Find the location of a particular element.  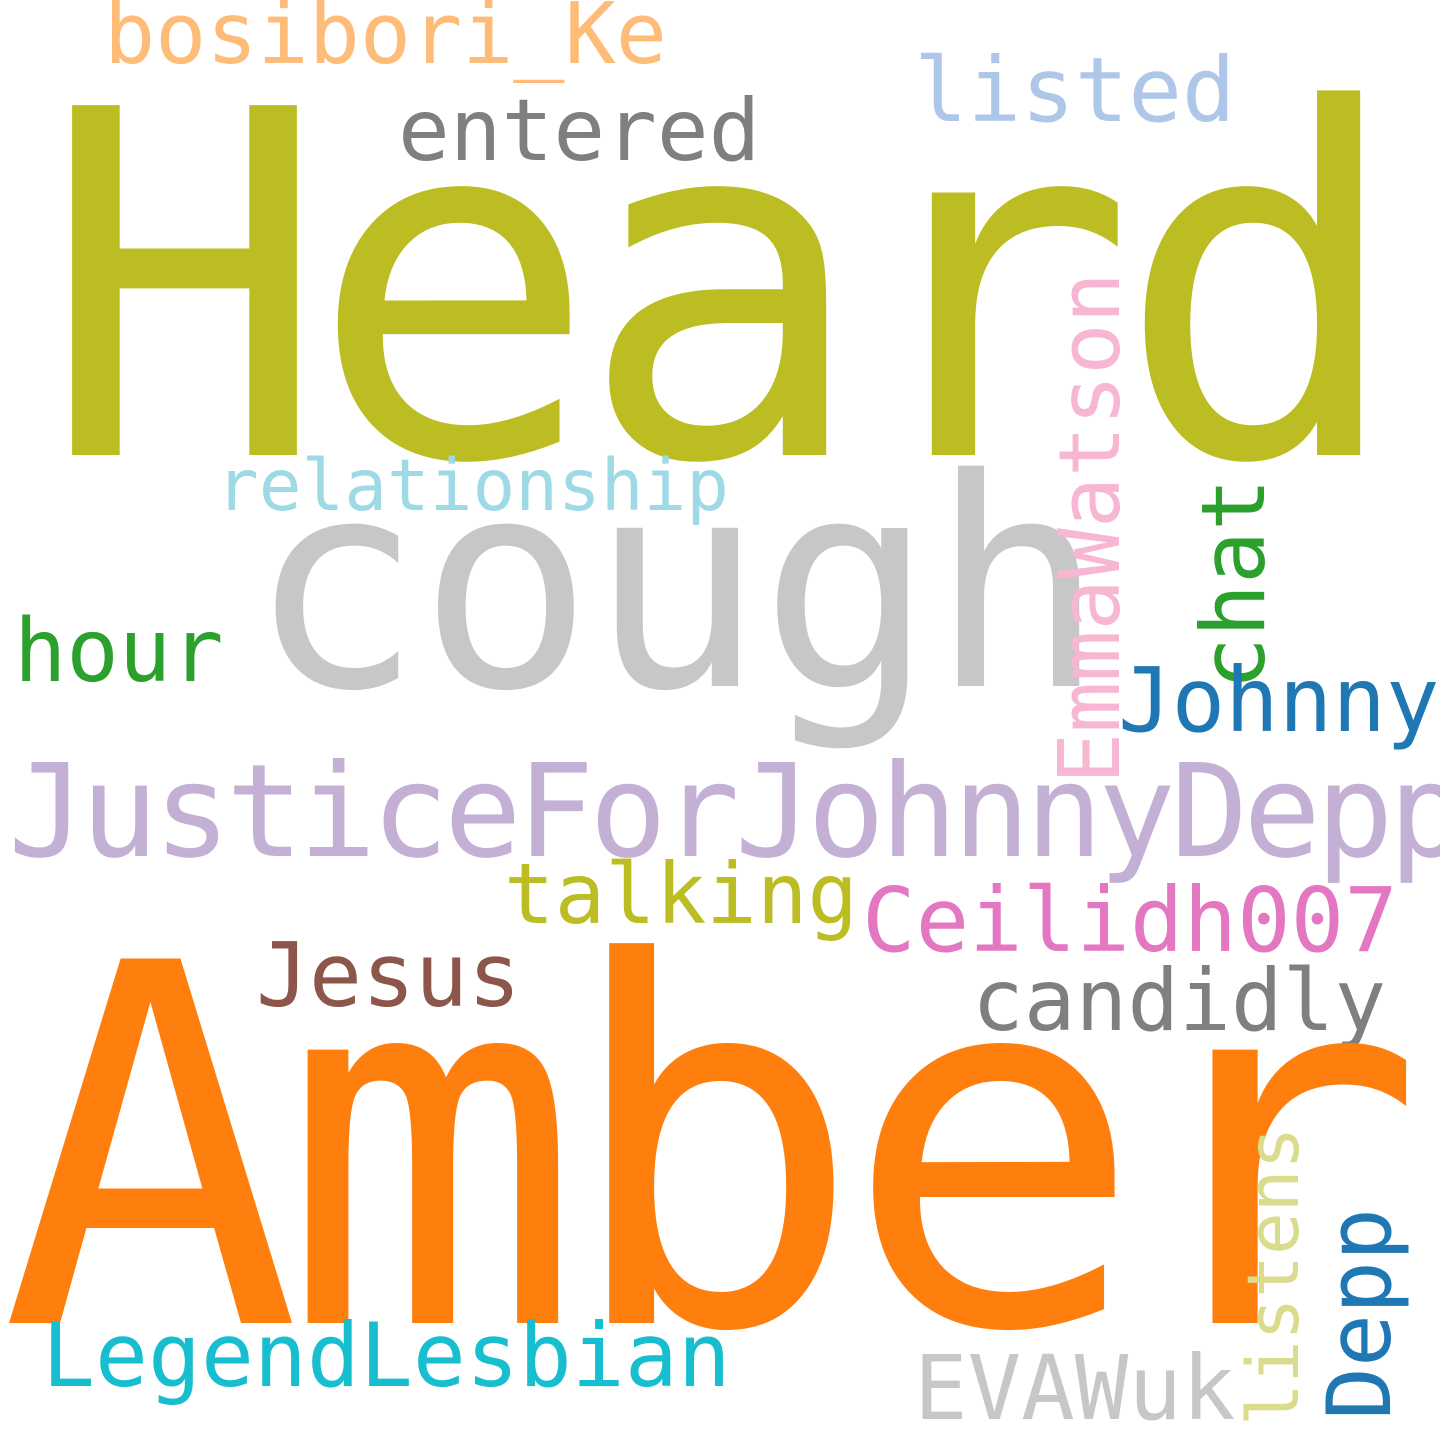

word-justicefor-johnnydepp: JusticeForJohnnyDepp is located at coordinates (724, 812).